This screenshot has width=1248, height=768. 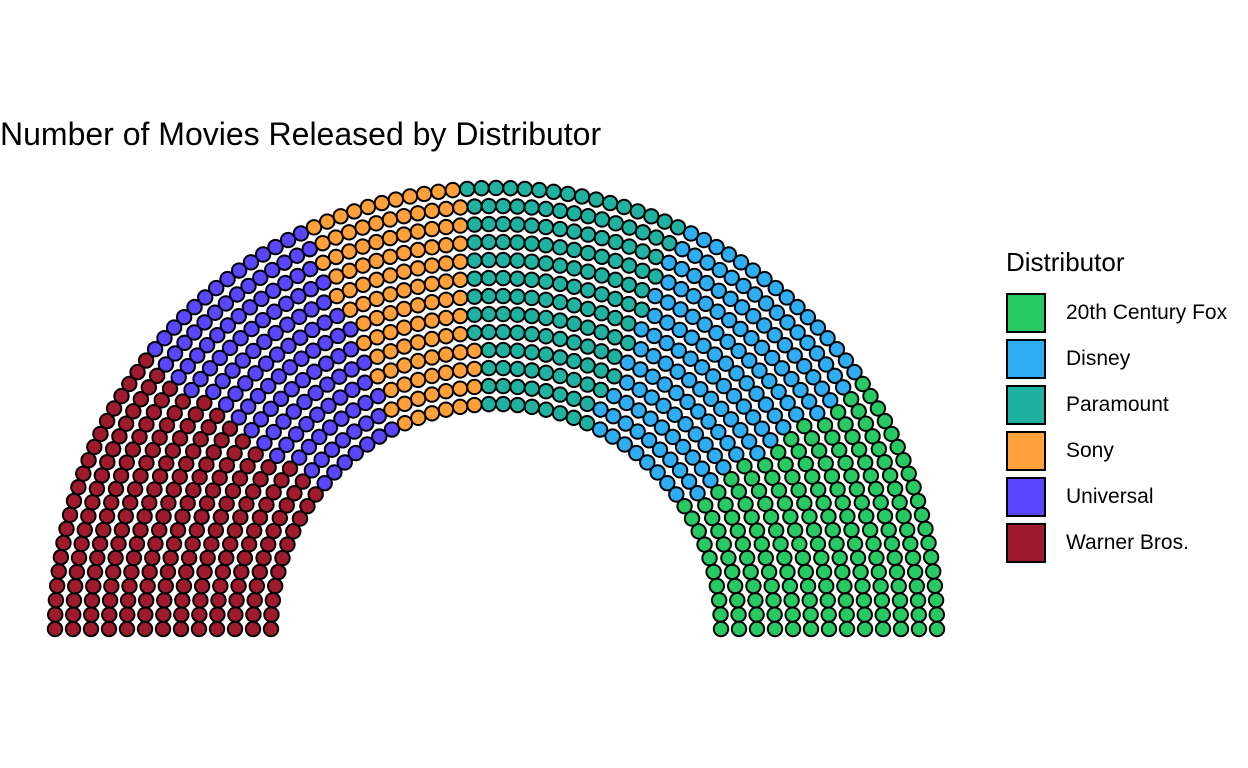 I want to click on legend-label: Paramount, so click(x=1117, y=404).